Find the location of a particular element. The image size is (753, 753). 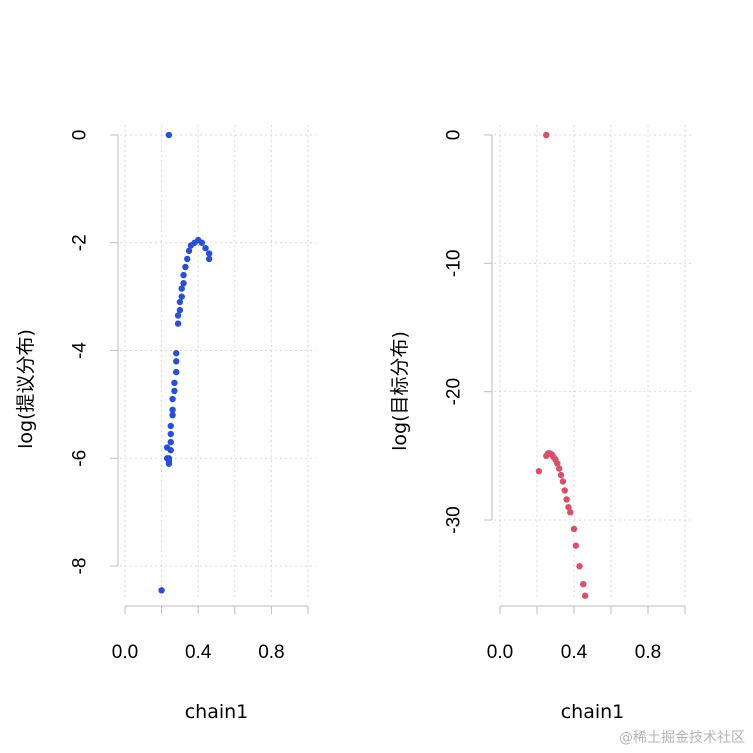

y-tick-label: -30 is located at coordinates (454, 519).